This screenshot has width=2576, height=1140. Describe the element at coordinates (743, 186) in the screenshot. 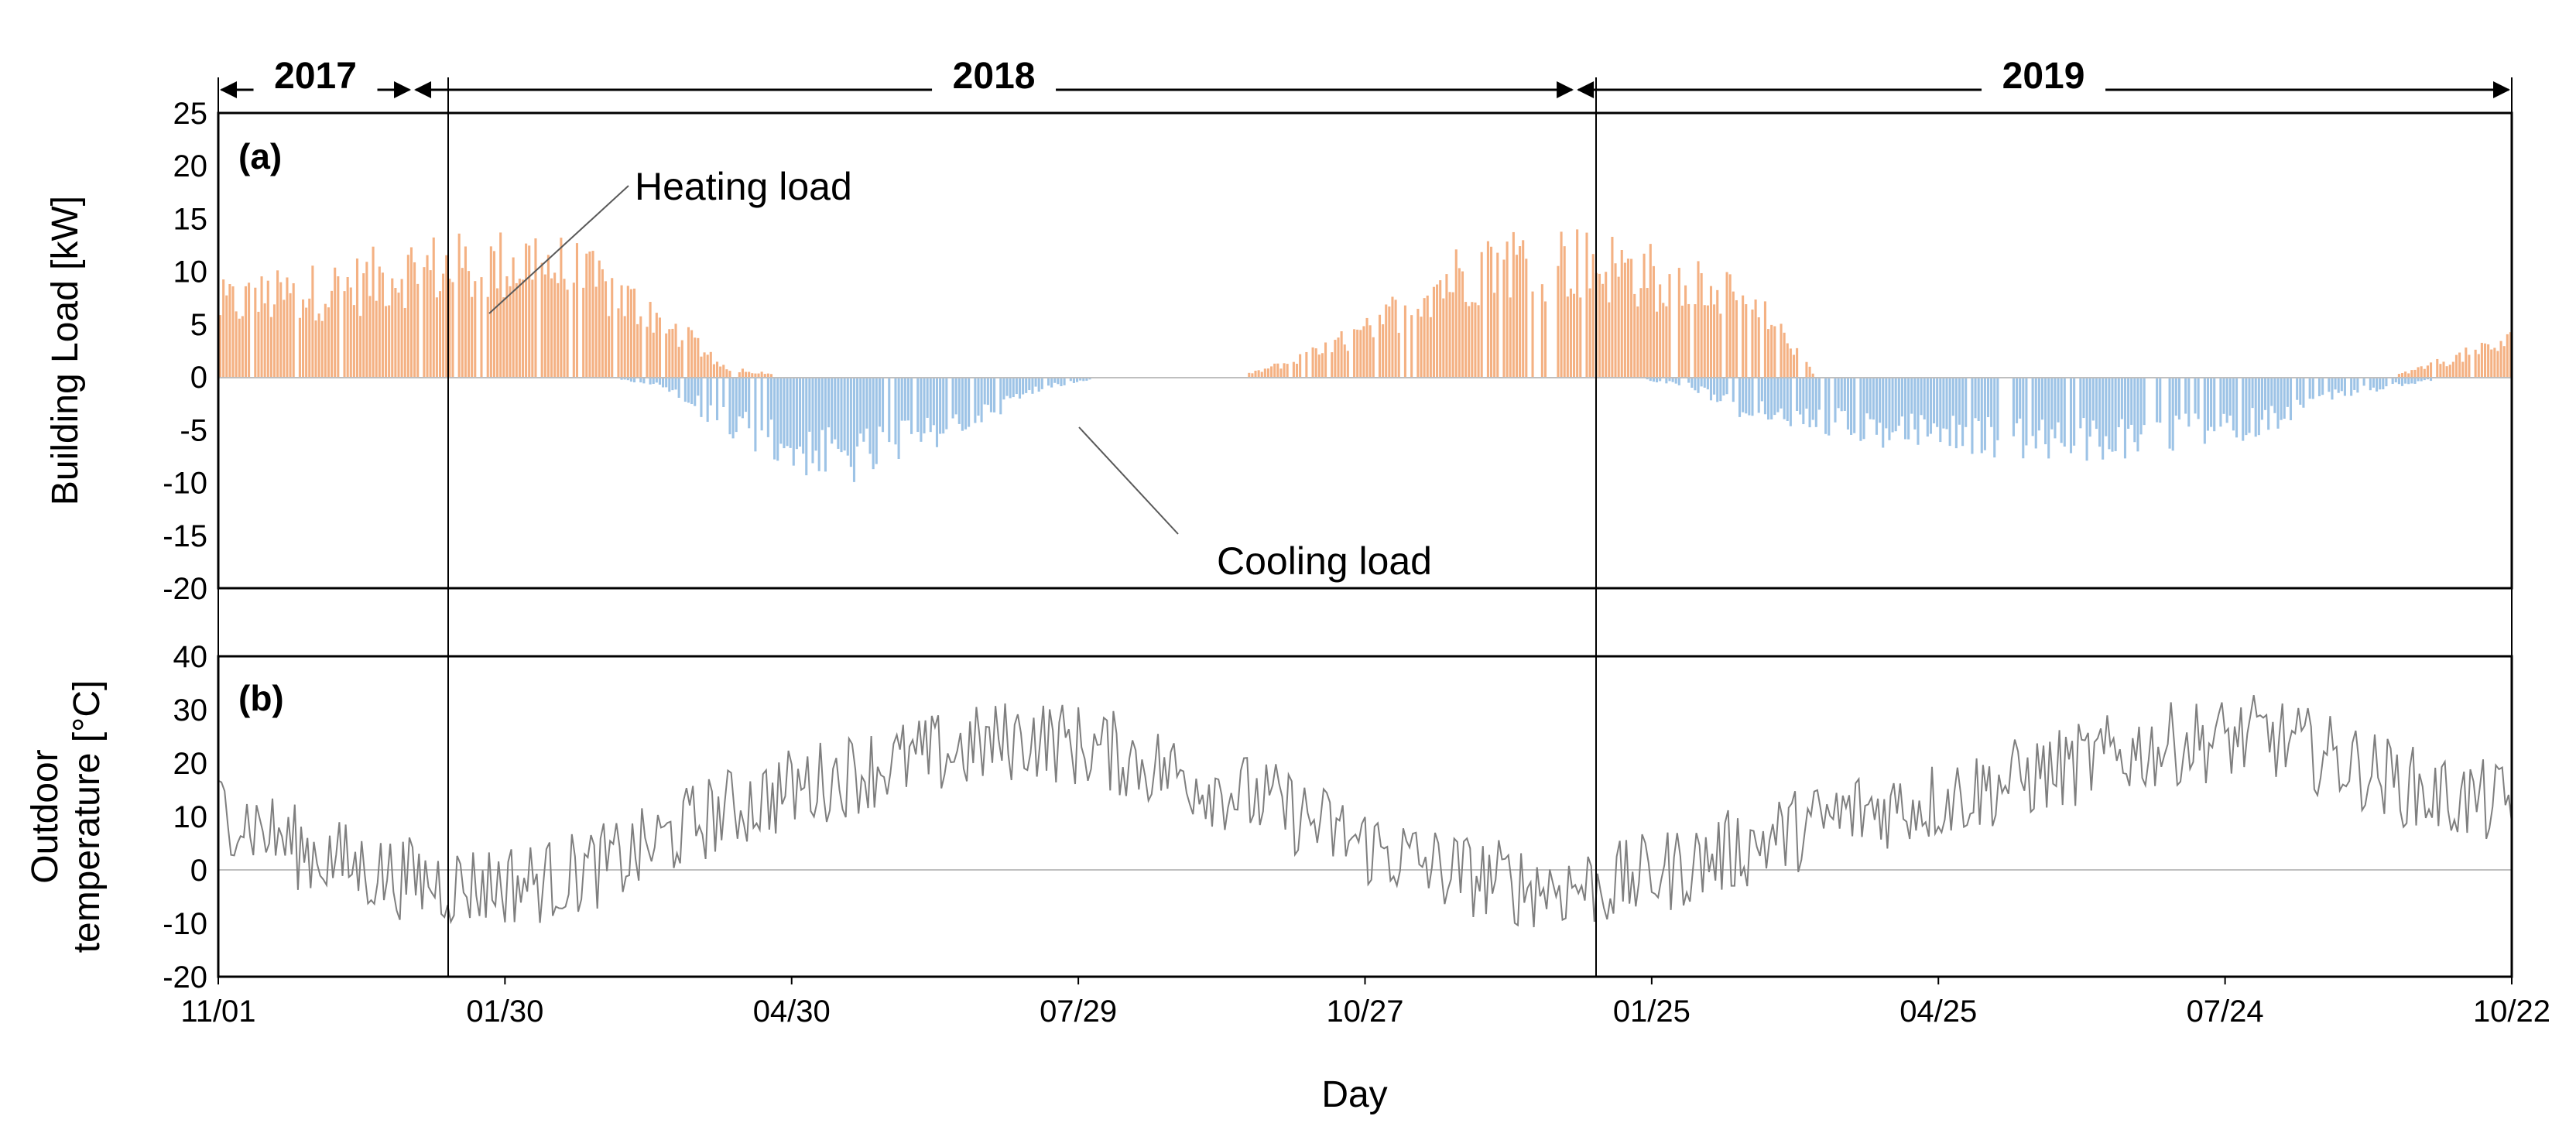

I see `heating-load-annotation: Heating load` at that location.